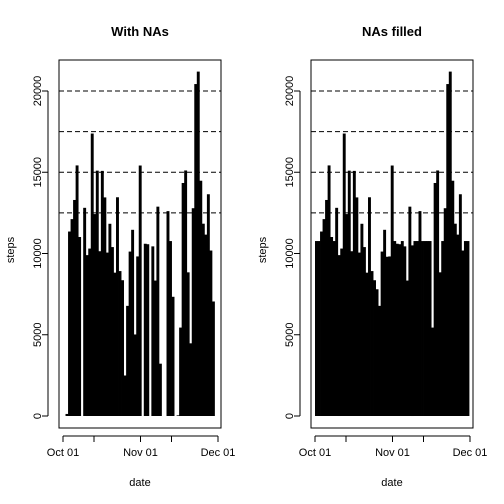  Describe the element at coordinates (140, 31) in the screenshot. I see `chart-title: With NAs` at that location.